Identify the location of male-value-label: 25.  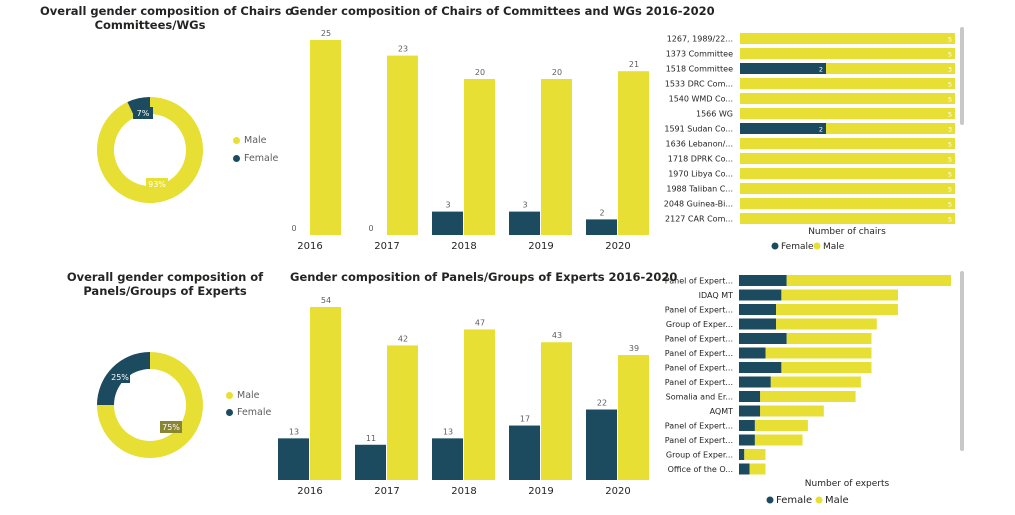
(326, 33).